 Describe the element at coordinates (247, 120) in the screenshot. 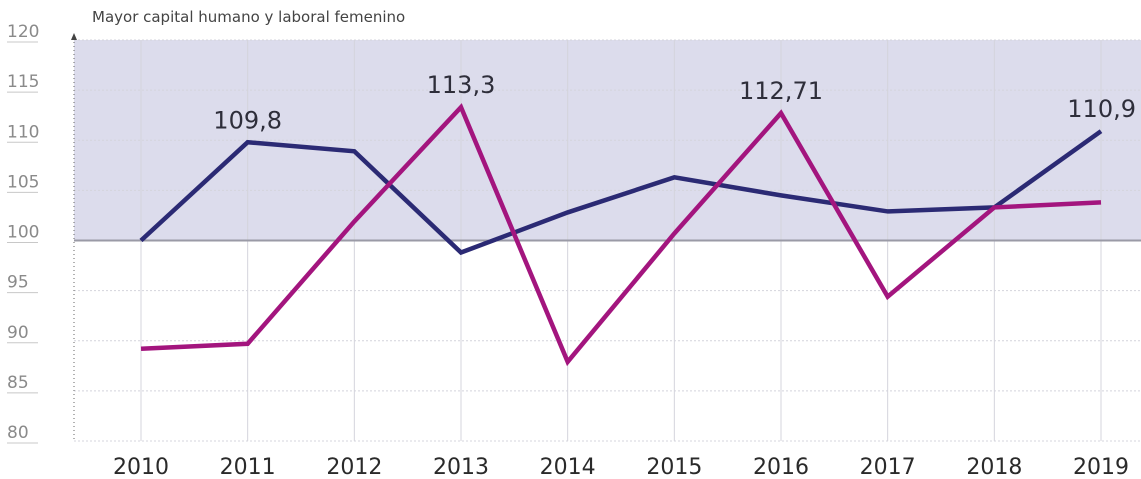

I see `data-label: 109,8` at that location.